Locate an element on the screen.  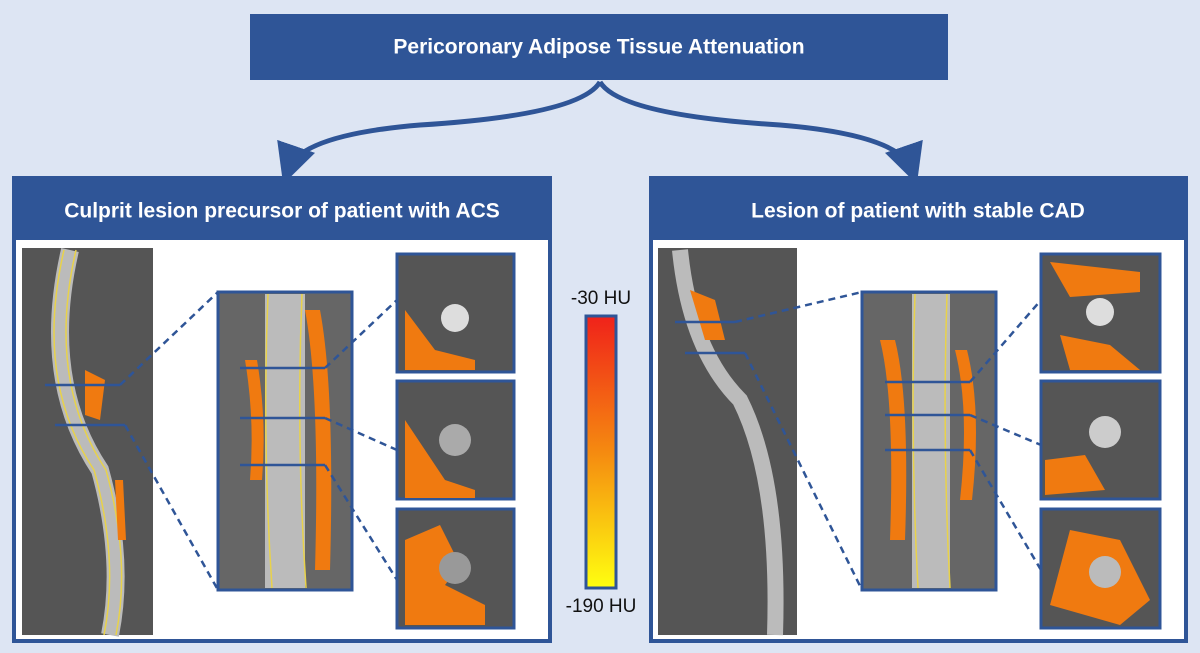
panel-title: Lesion of patient with stable CAD is located at coordinates (918, 211).